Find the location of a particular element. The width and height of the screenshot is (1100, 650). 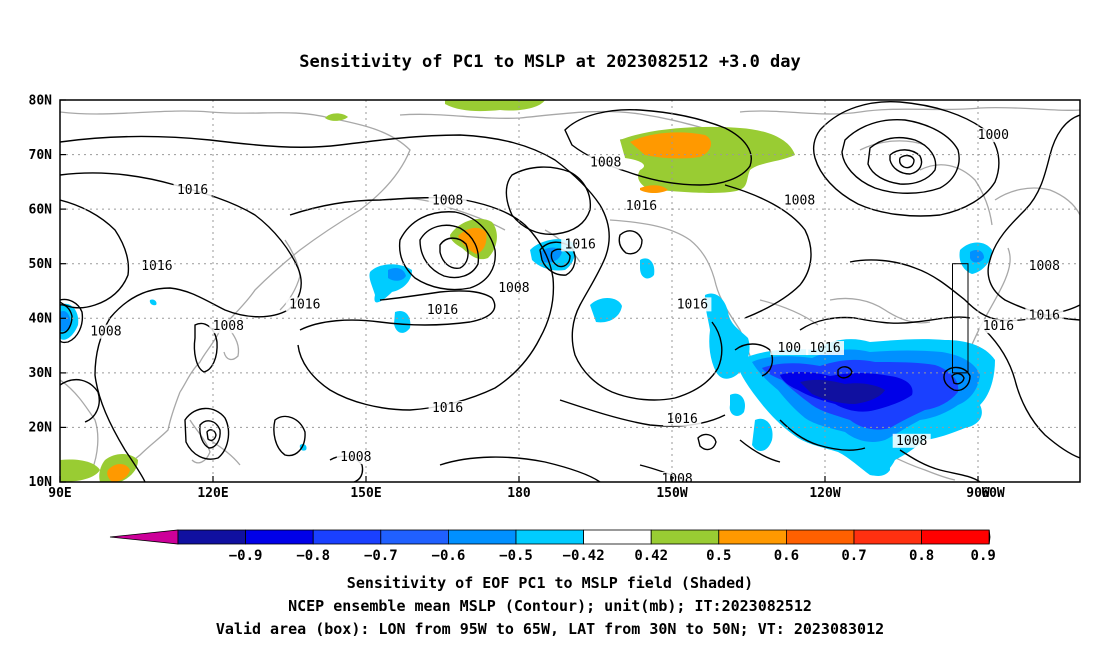

contour-label: 1000 is located at coordinates (993, 135).